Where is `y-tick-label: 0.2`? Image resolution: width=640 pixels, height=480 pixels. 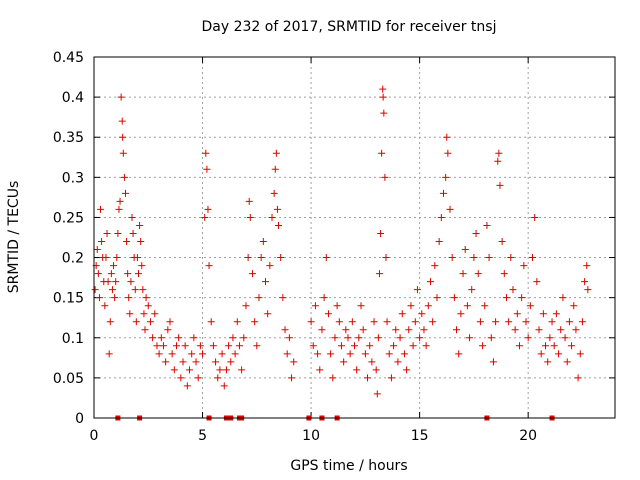 y-tick-label: 0.2 is located at coordinates (73, 259).